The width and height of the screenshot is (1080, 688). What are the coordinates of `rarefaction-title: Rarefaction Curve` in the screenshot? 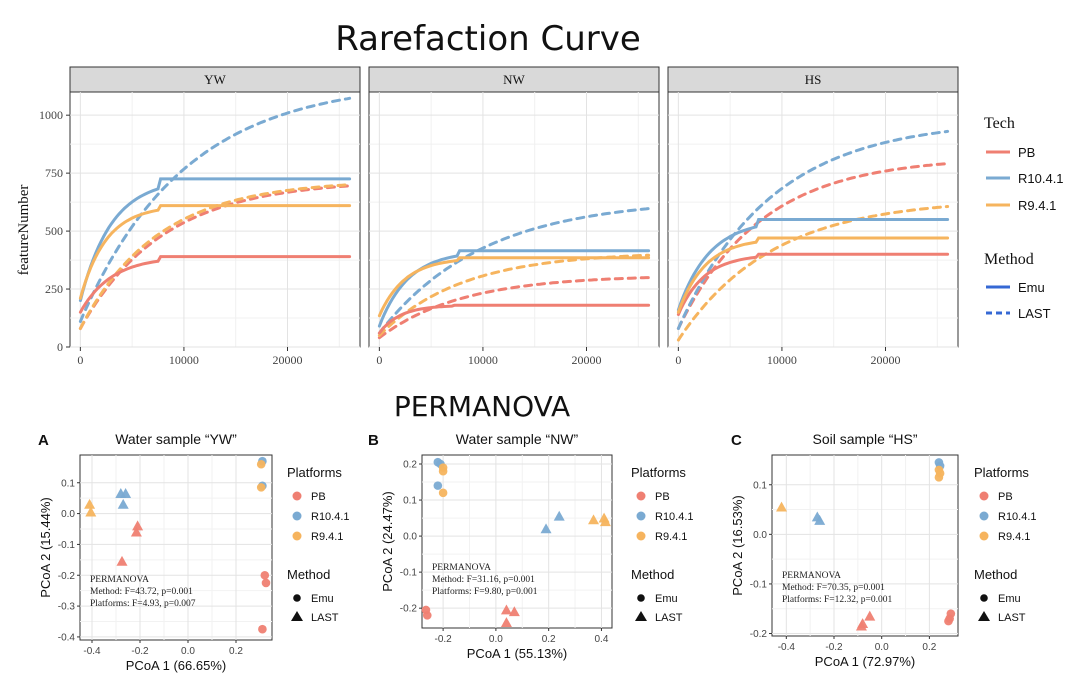 It's located at (488, 39).